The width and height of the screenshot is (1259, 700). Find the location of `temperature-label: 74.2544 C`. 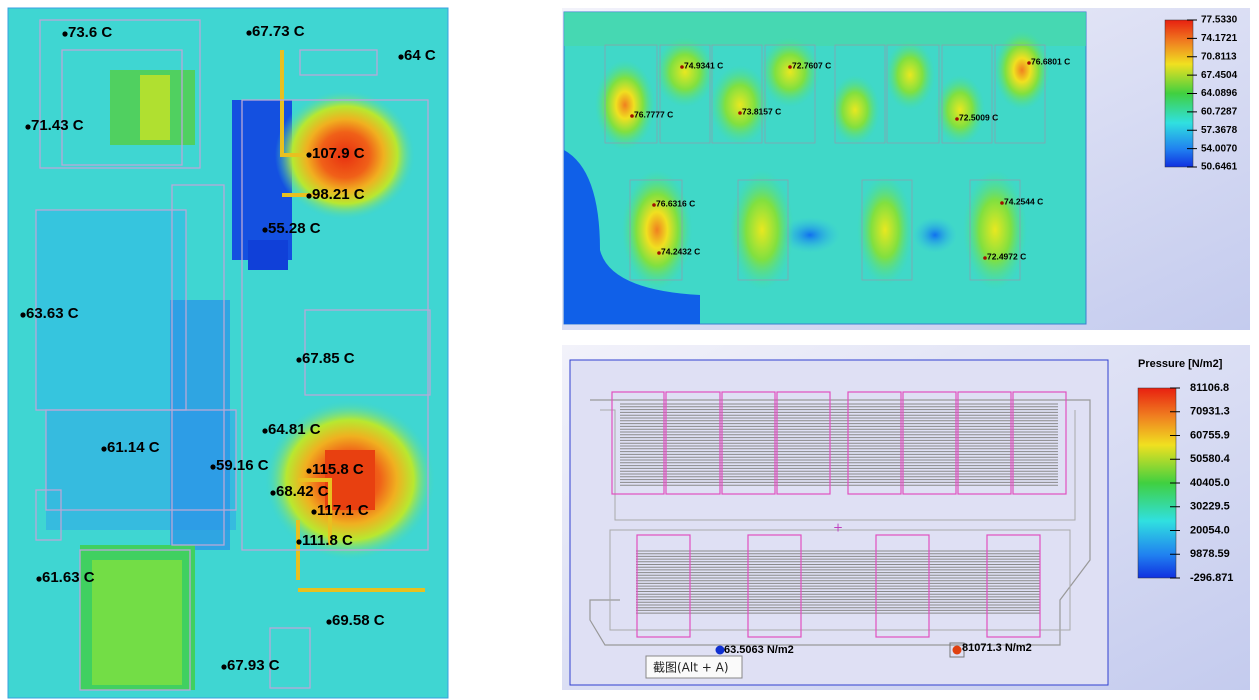

temperature-label: 74.2544 C is located at coordinates (1023, 201).